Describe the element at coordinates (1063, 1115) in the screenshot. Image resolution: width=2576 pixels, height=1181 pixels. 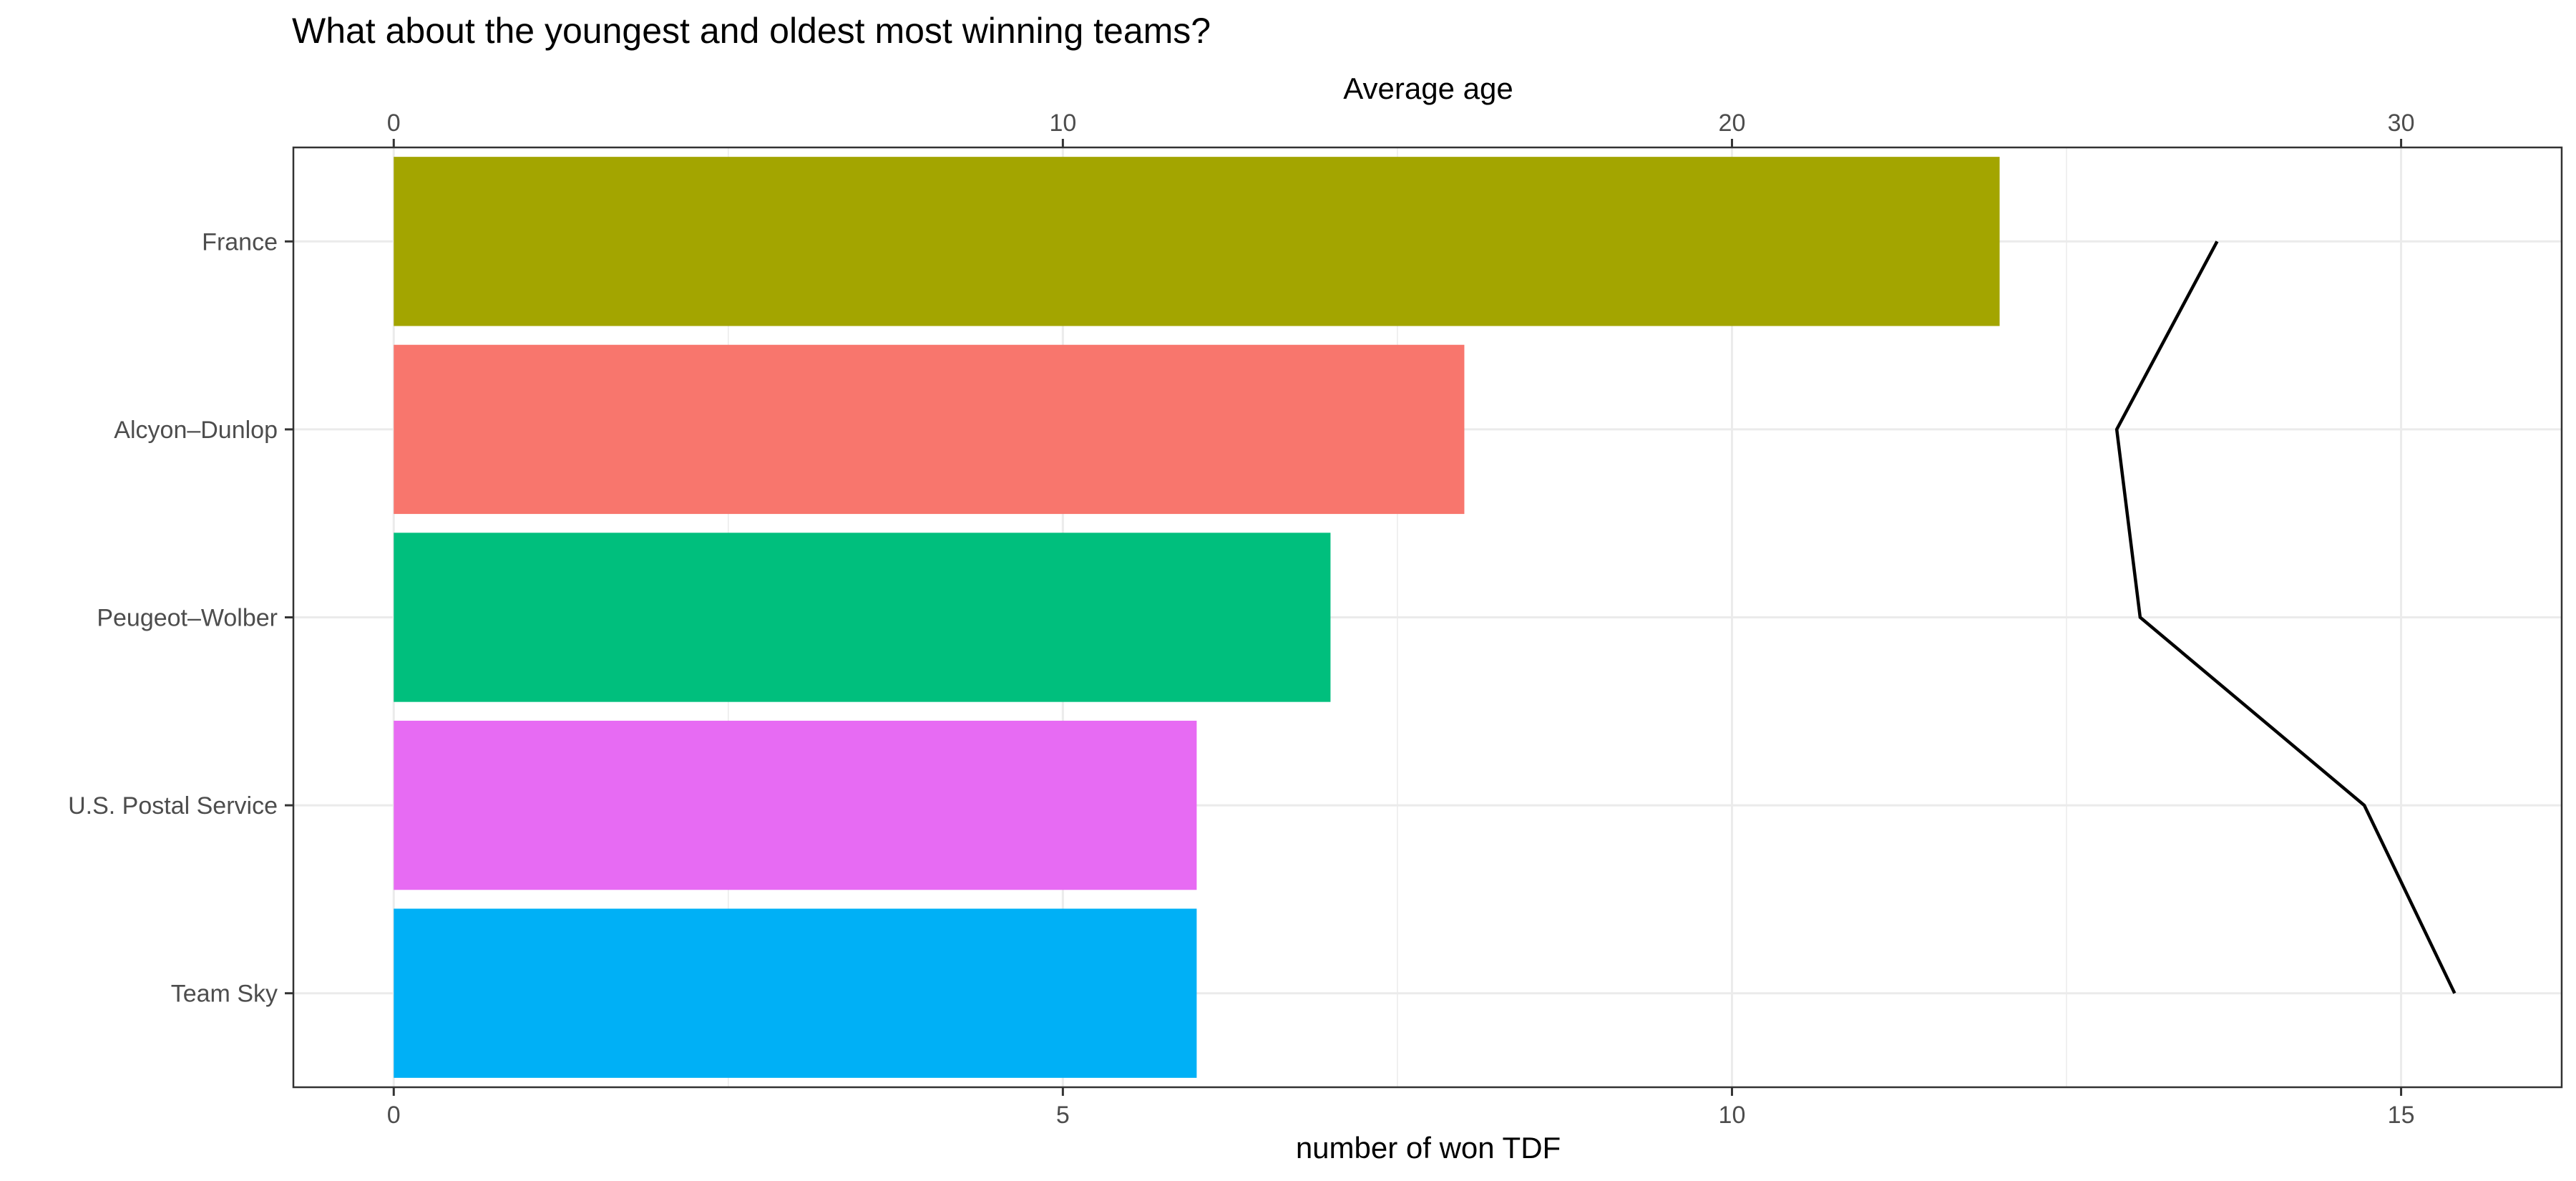
I see `x-tick-label: 5` at that location.